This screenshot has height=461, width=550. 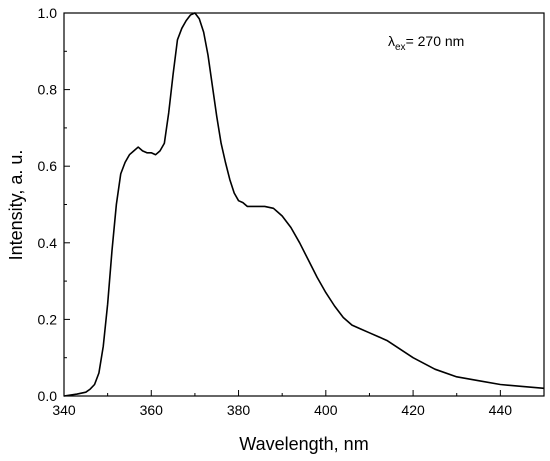 I want to click on x-tick-label: 420, so click(x=413, y=410).